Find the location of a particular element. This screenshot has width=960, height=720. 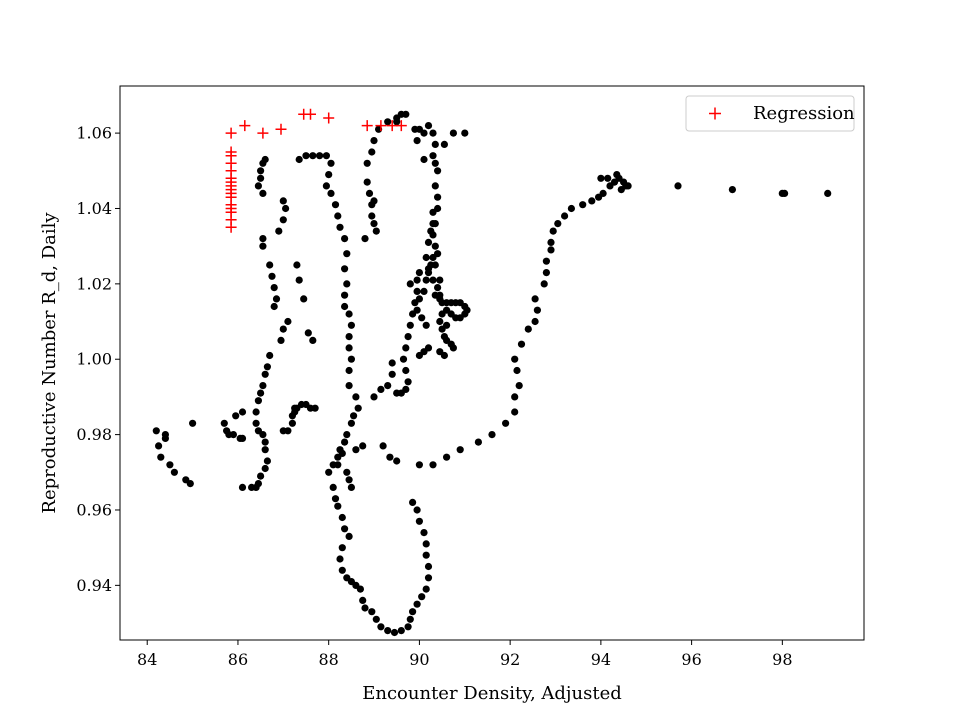

y-tick-label: 0.98 is located at coordinates (94, 434).